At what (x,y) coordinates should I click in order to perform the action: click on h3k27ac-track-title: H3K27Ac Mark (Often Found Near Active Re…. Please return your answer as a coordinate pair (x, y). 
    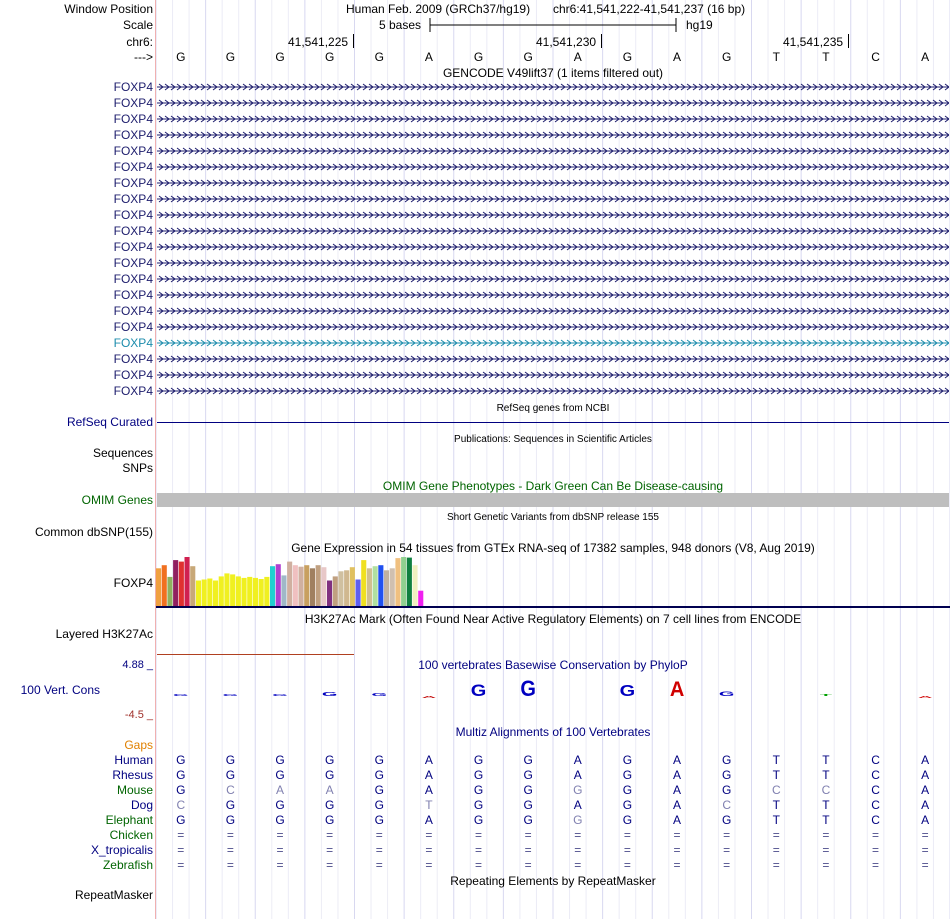
    Looking at the image, I should click on (553, 619).